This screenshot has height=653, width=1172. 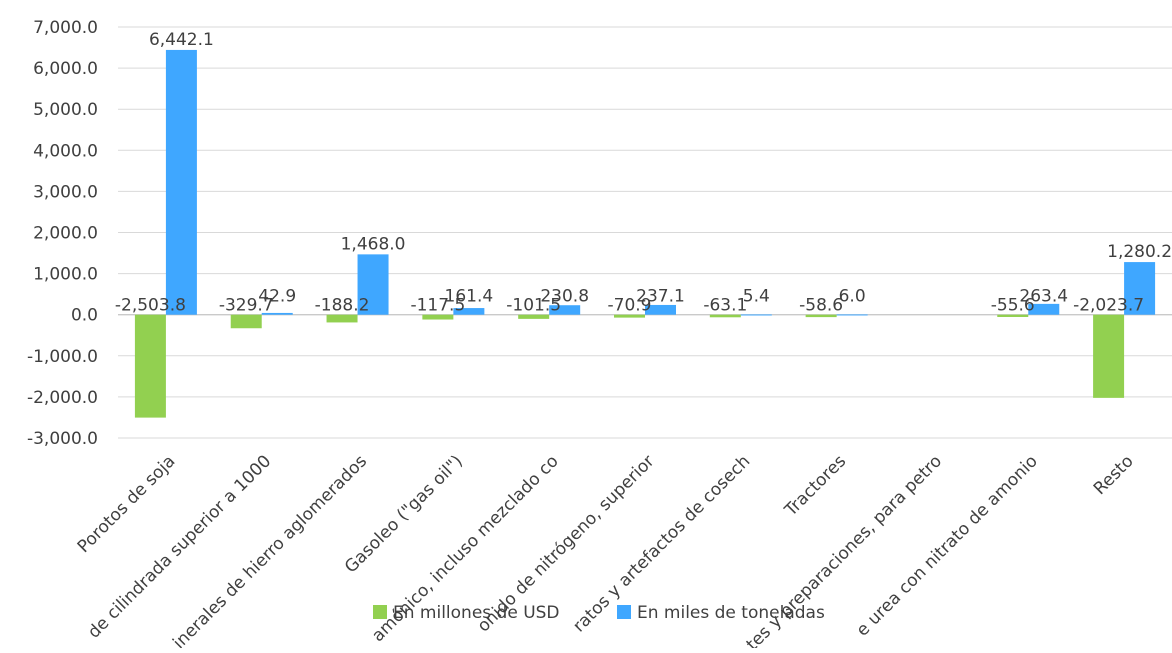 What do you see at coordinates (65, 192) in the screenshot?
I see `y-tick-label: 3,000.0` at bounding box center [65, 192].